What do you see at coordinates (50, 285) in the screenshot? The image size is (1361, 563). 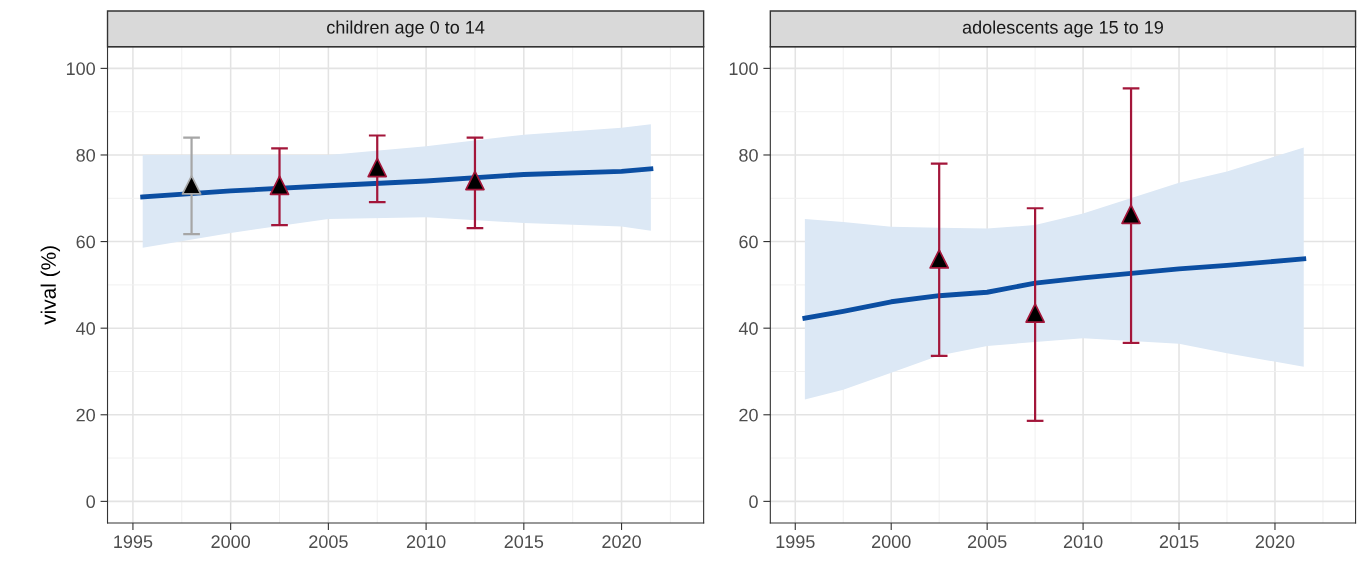 I see `y-axis-title: vival (%)` at bounding box center [50, 285].